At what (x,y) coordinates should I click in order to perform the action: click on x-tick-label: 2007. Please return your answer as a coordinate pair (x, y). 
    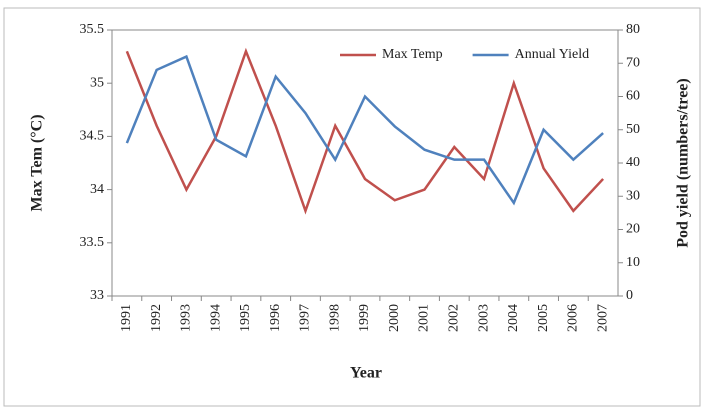
    Looking at the image, I should click on (602, 318).